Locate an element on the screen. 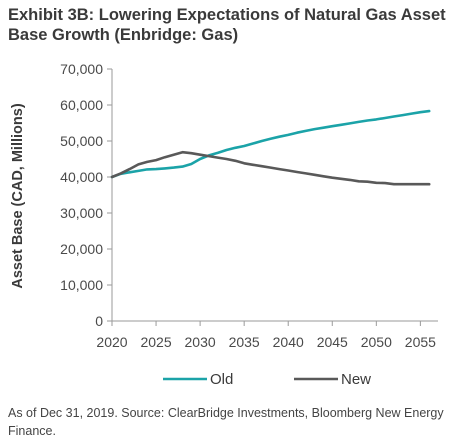 This screenshot has width=458, height=447. y-tick-label: 10,000 is located at coordinates (81, 285).